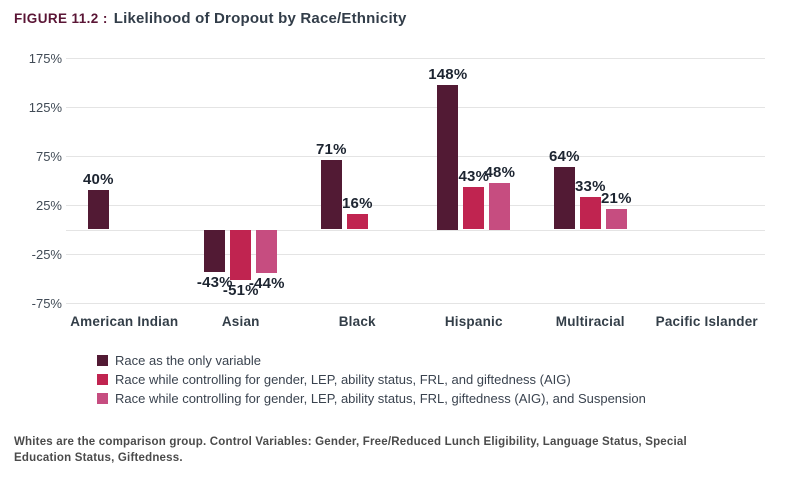  Describe the element at coordinates (48, 156) in the screenshot. I see `y-tick-label: 75%` at that location.